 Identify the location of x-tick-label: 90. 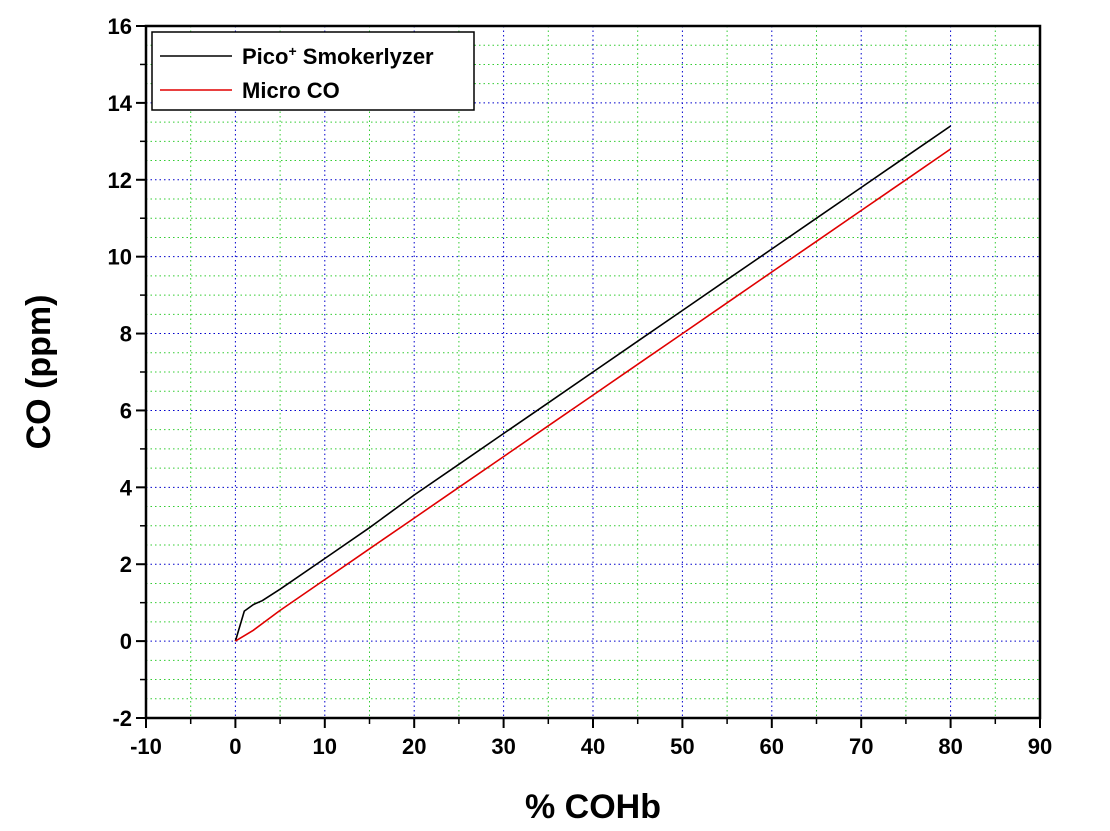
(1040, 746).